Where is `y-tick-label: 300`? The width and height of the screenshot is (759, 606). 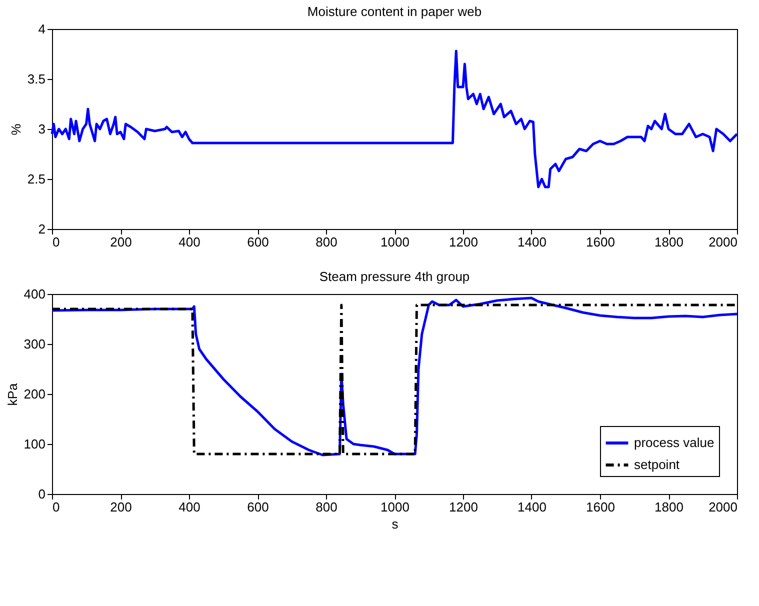
y-tick-label: 300 is located at coordinates (35, 344).